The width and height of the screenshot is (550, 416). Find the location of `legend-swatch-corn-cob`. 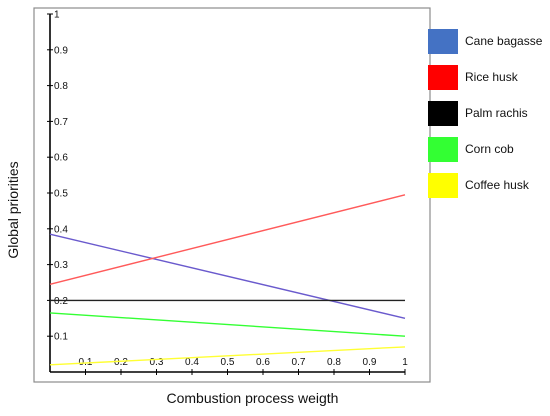

legend-swatch-corn-cob is located at coordinates (443, 149).